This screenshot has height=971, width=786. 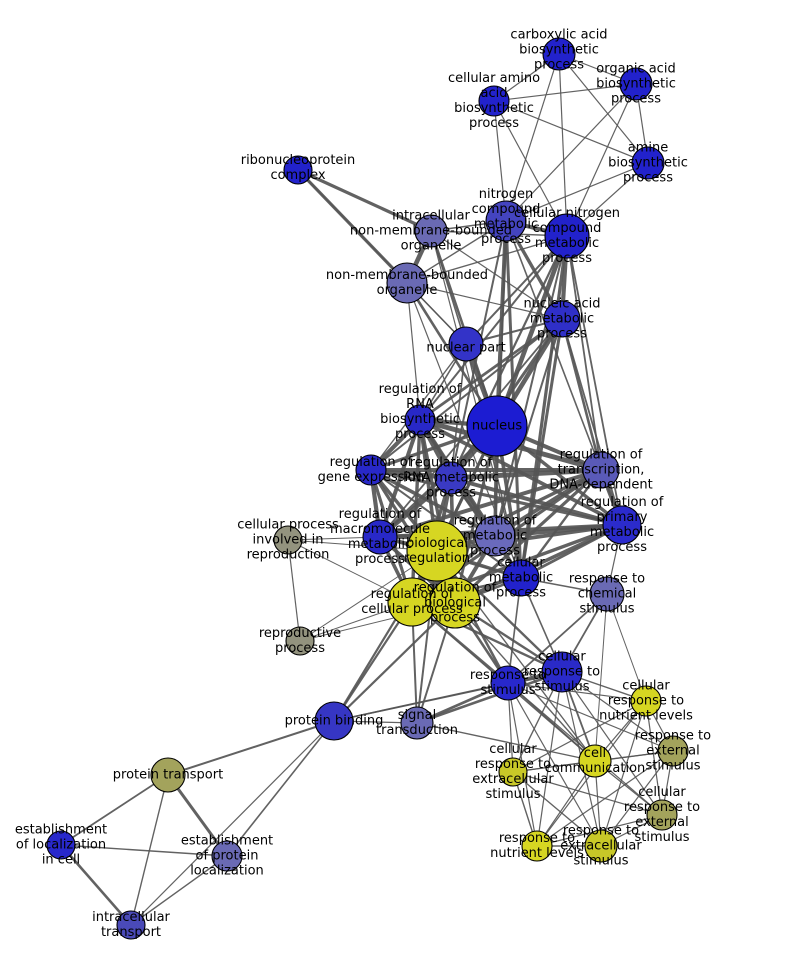 I want to click on graph-node-nitrogen_compound_metabolic, so click(x=506, y=221).